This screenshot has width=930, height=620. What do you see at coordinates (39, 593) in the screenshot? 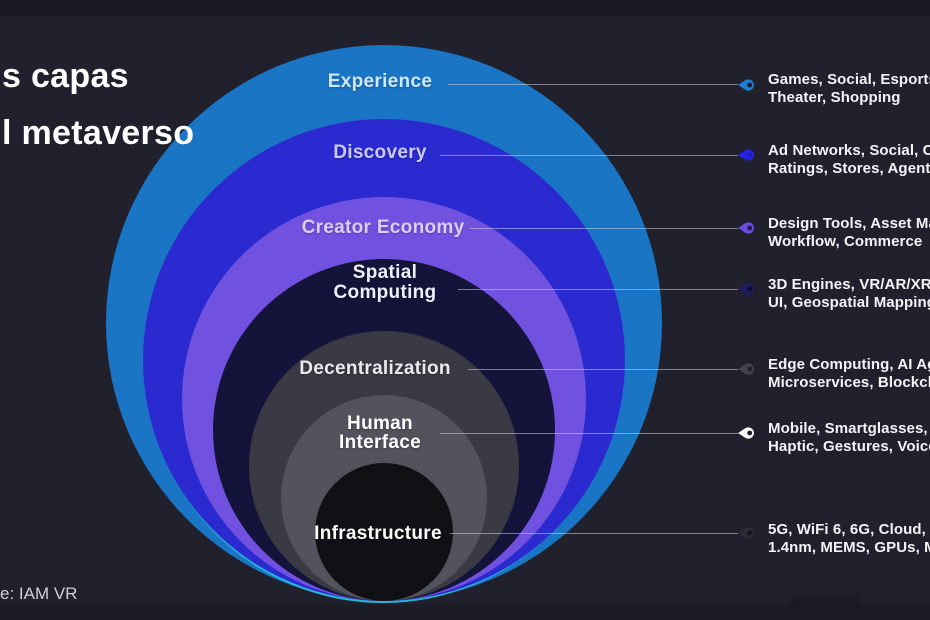
I see `source-credit: e: IAM VR` at bounding box center [39, 593].